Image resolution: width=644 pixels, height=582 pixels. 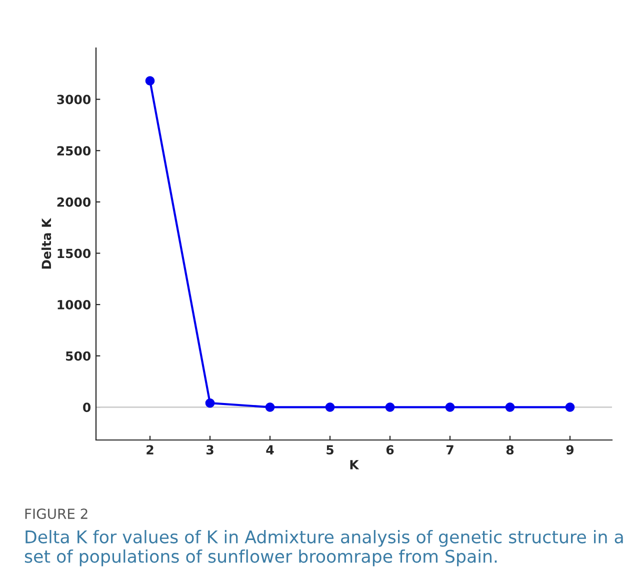 What do you see at coordinates (150, 449) in the screenshot?
I see `x-tick-label: 2` at bounding box center [150, 449].